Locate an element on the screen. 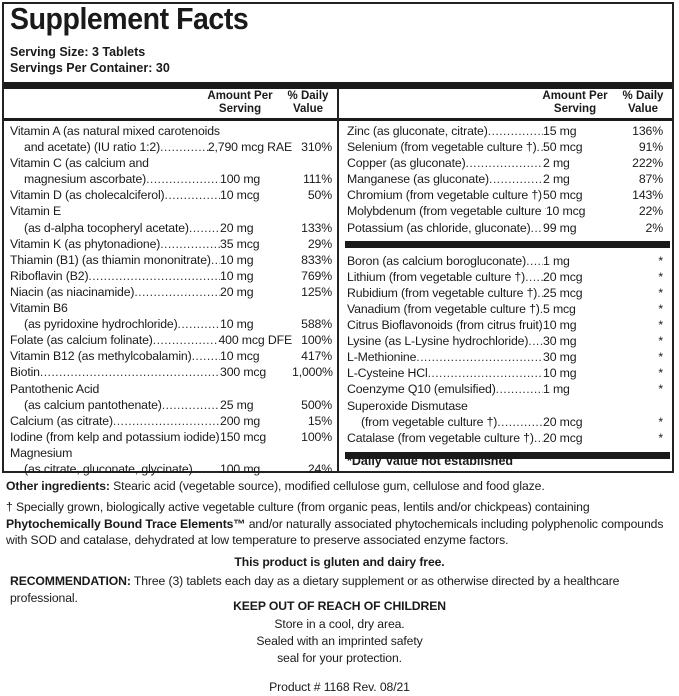  daily-value: 22% is located at coordinates (633, 211).